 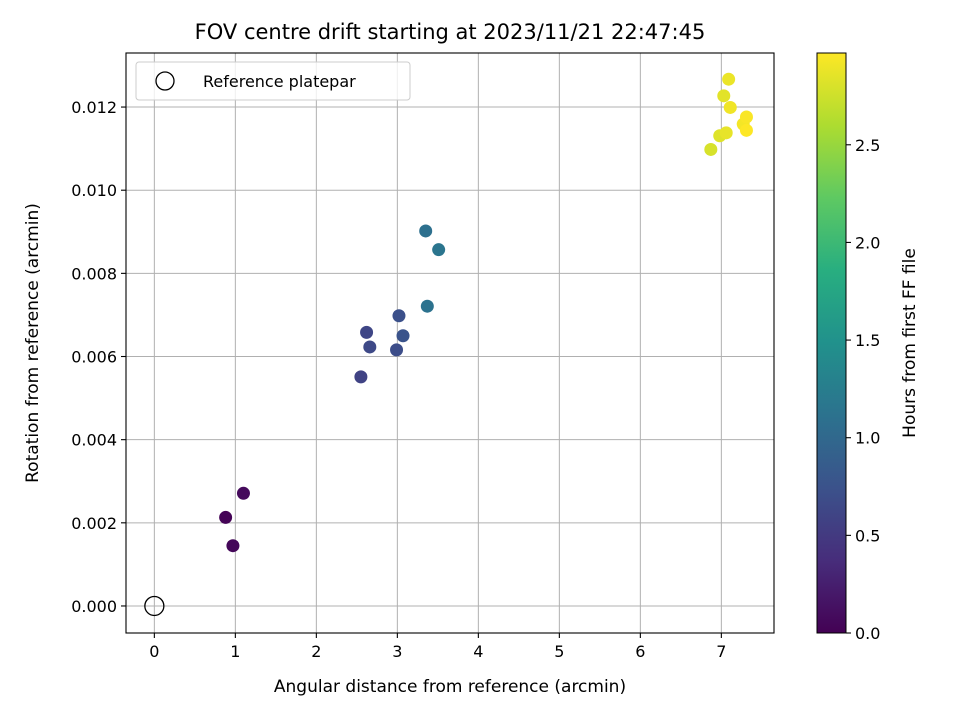 What do you see at coordinates (721, 651) in the screenshot?
I see `x-tick-label: 7` at bounding box center [721, 651].